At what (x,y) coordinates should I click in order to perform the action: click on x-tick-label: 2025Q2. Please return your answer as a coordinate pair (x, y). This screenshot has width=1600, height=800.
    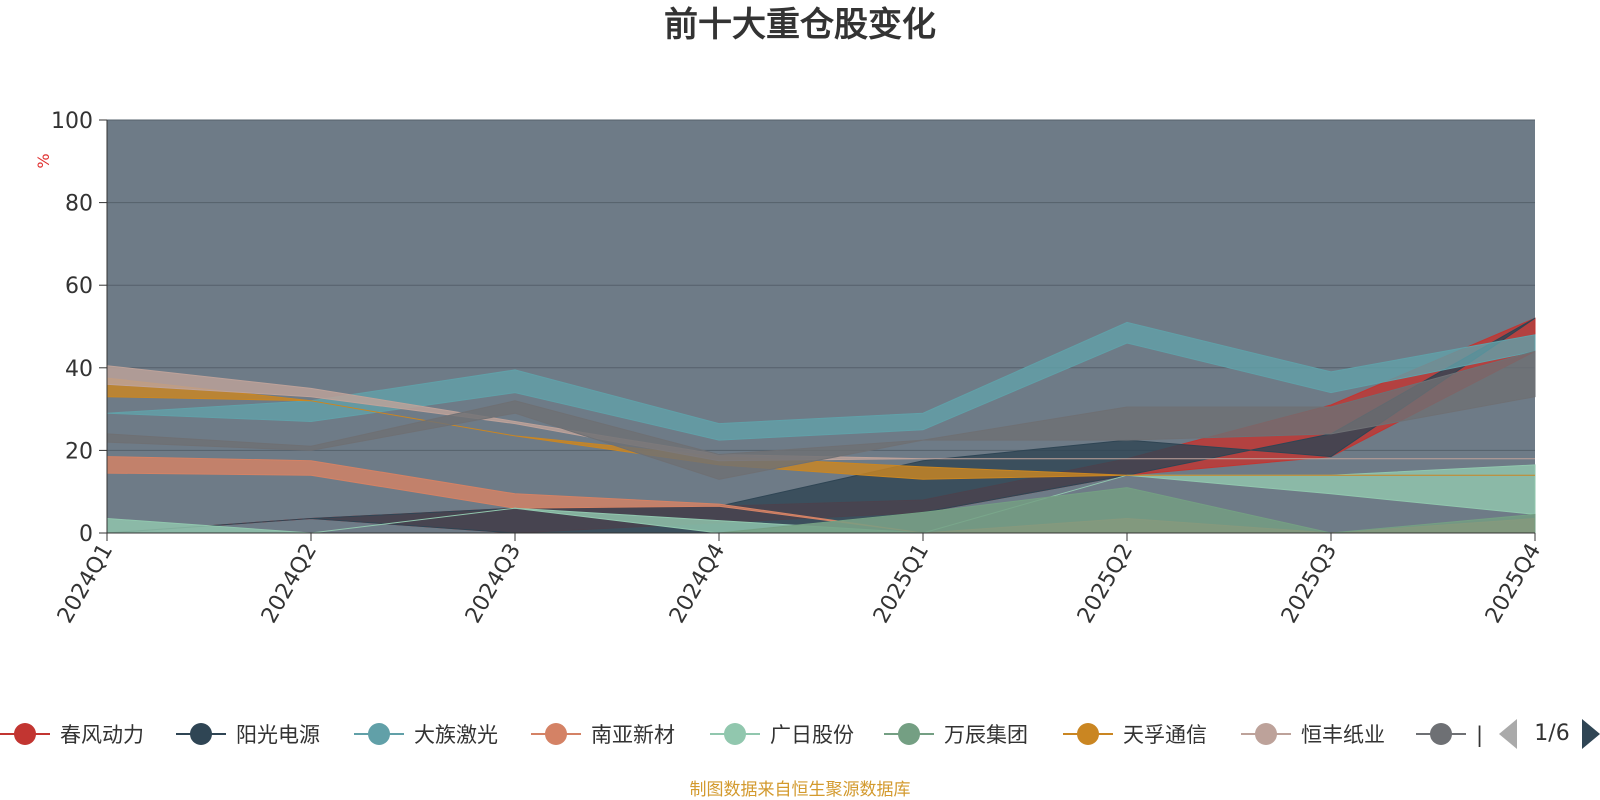
    Looking at the image, I should click on (1105, 584).